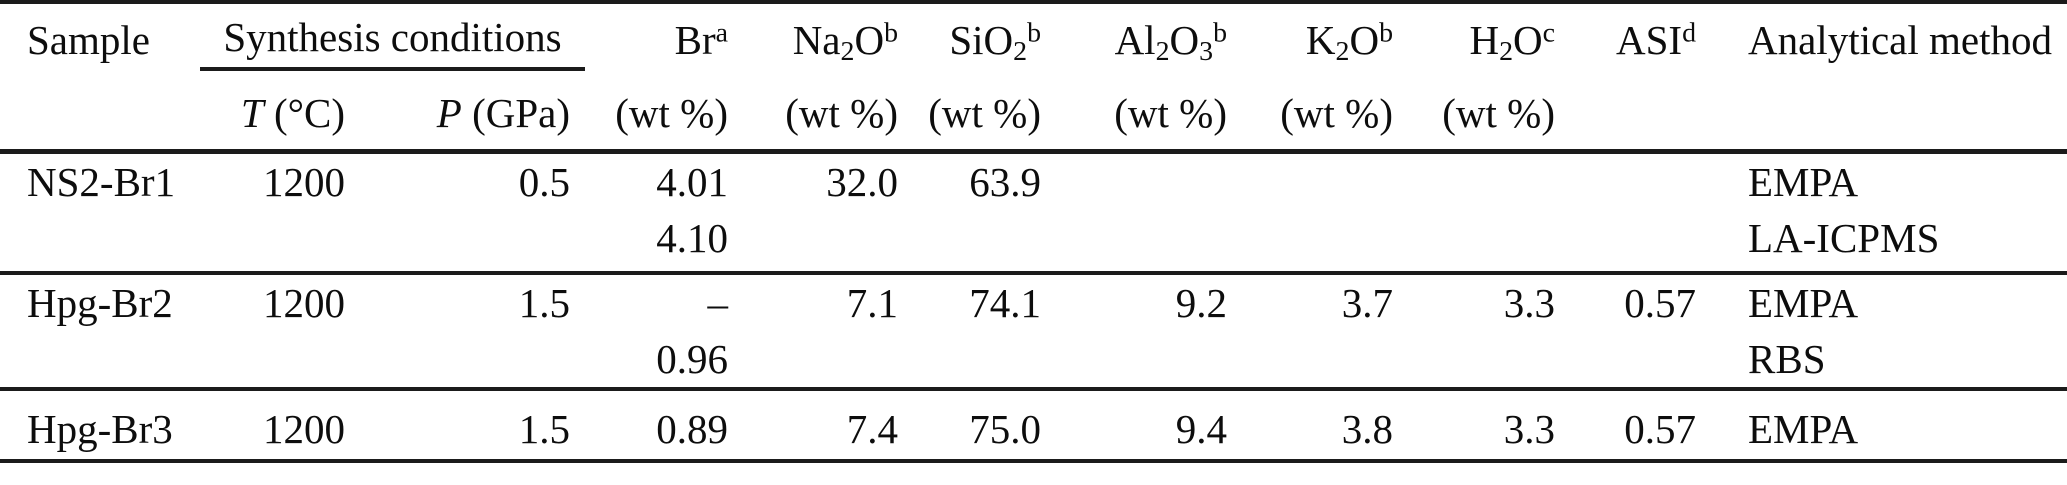  What do you see at coordinates (1310, 112) in the screenshot?
I see `col-unit-k2o: (wt %)` at bounding box center [1310, 112].